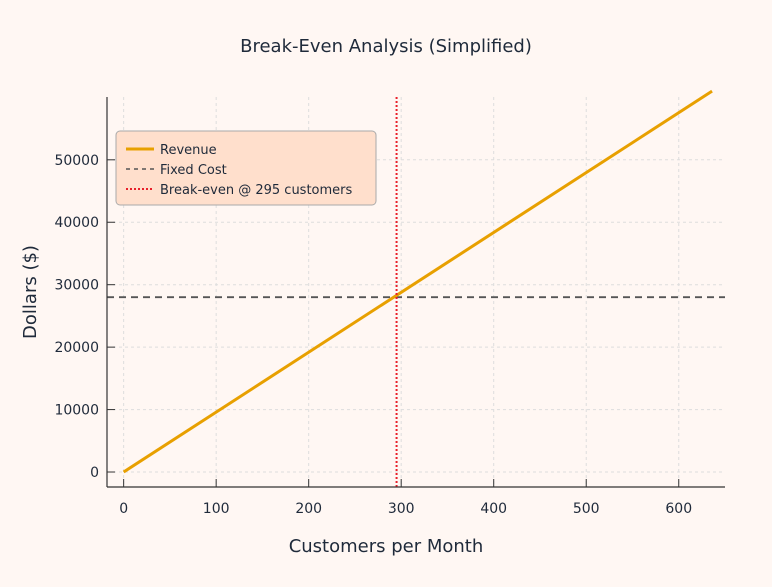  Describe the element at coordinates (216, 509) in the screenshot. I see `x-tick-label: 100` at that location.